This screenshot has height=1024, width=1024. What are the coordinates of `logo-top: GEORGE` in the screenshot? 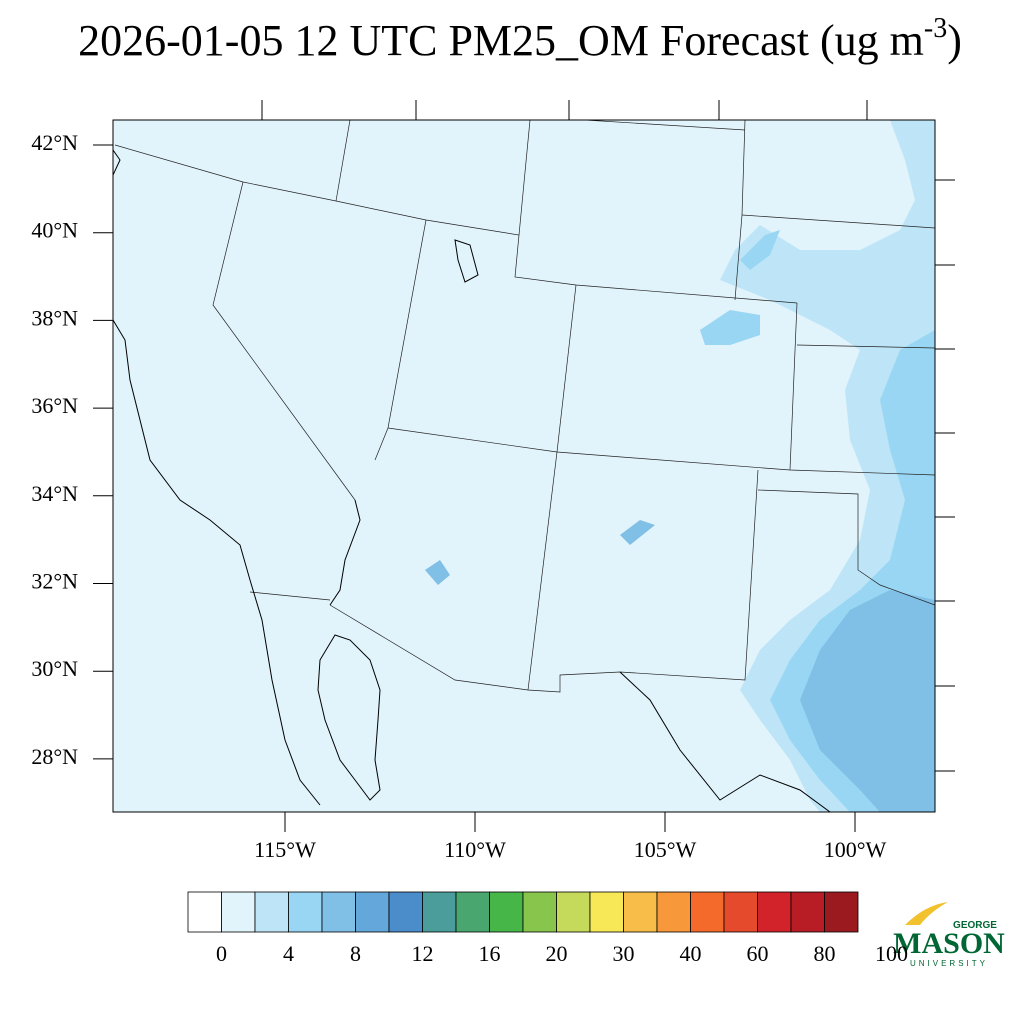 It's located at (975, 925).